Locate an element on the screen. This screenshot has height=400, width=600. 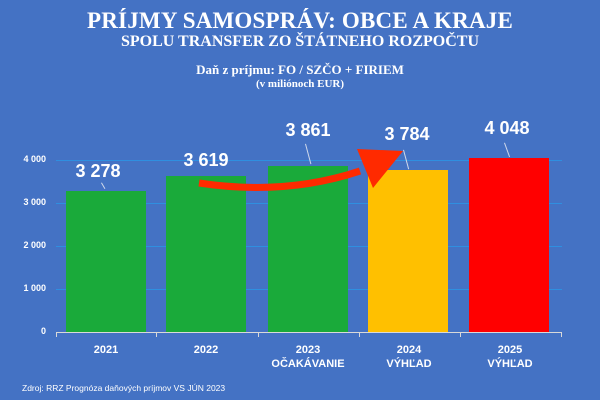
ytick-label: 4 000 is located at coordinates (34, 159).